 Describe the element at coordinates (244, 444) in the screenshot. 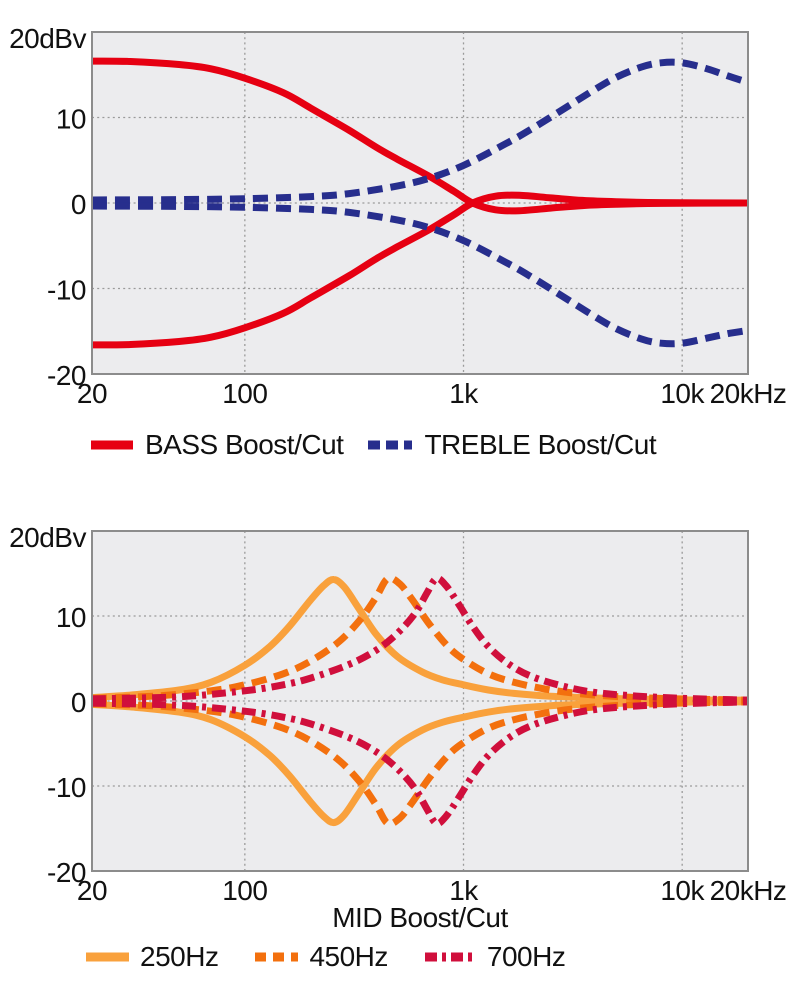

I see `legend-label-bass: BASS Boost/Cut` at that location.